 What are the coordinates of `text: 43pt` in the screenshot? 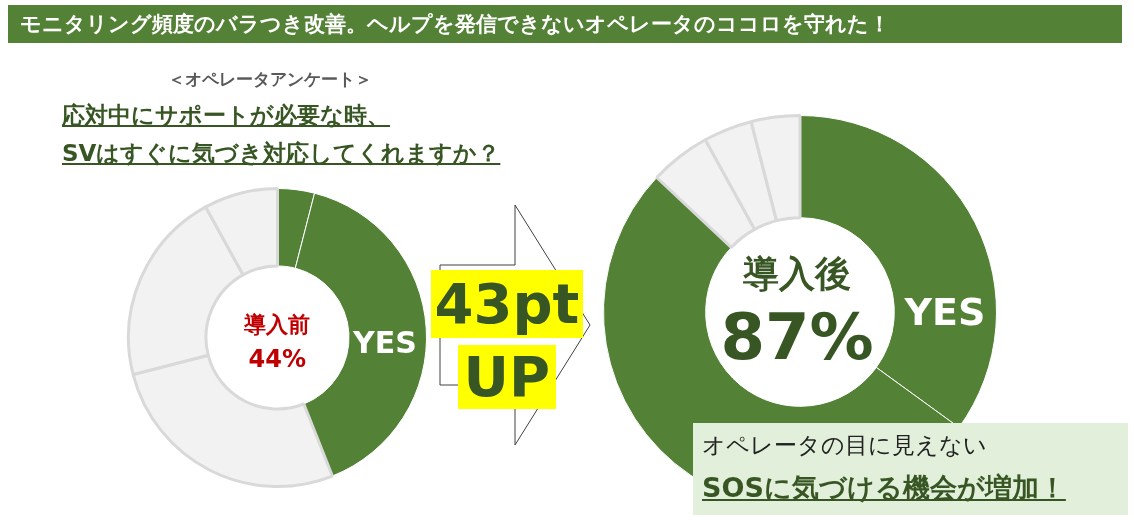 It's located at (507, 304).